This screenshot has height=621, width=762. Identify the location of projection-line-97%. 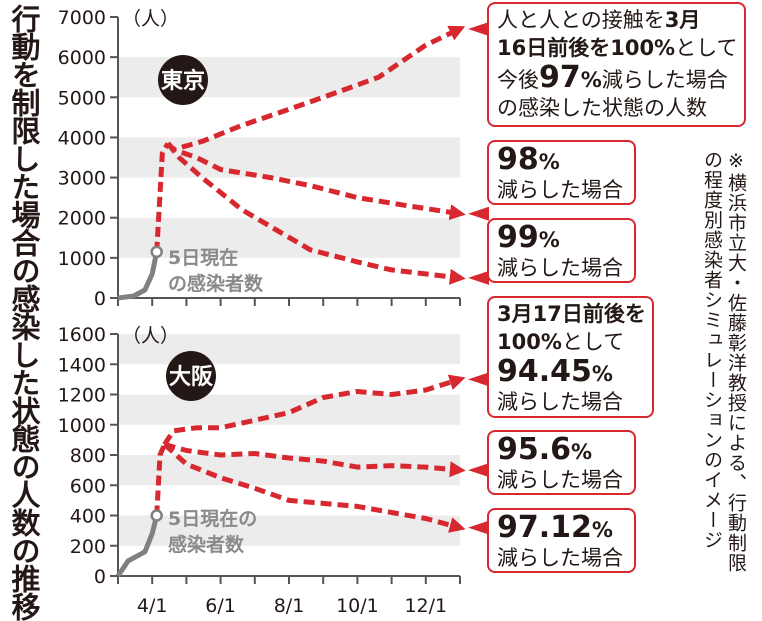
(316, 88).